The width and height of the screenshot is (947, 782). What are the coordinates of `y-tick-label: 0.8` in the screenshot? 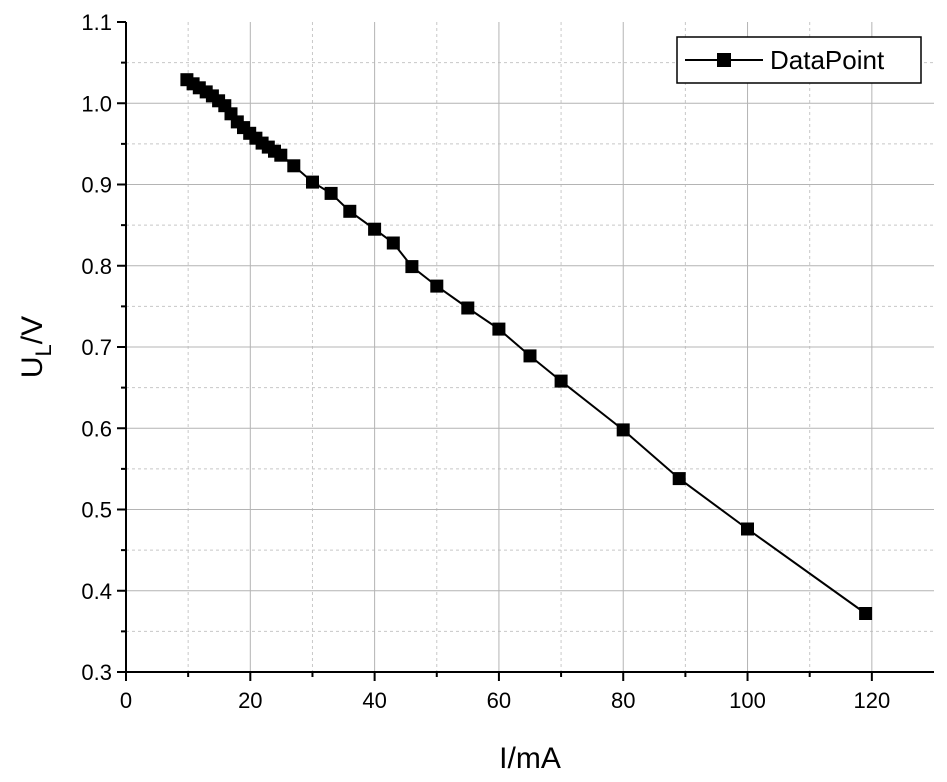 It's located at (96, 266).